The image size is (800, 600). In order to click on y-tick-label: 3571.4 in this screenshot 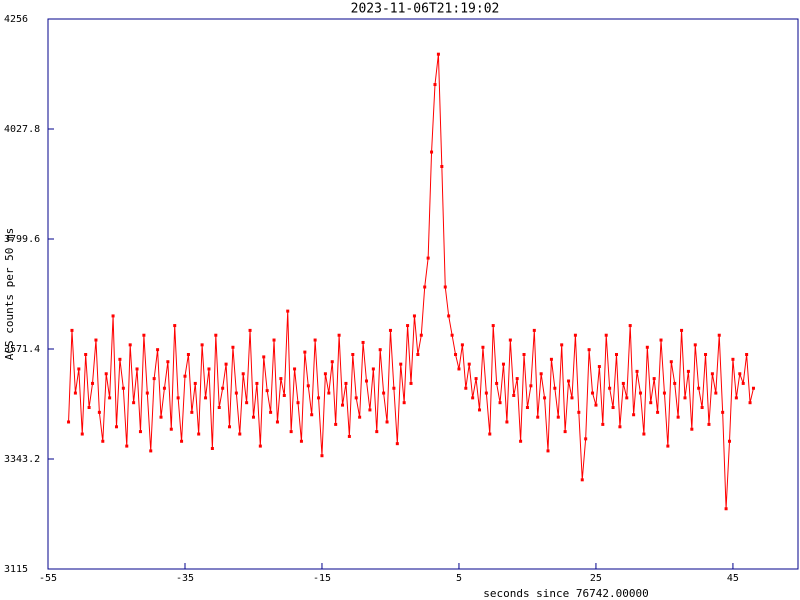, I will do `click(22, 349)`.